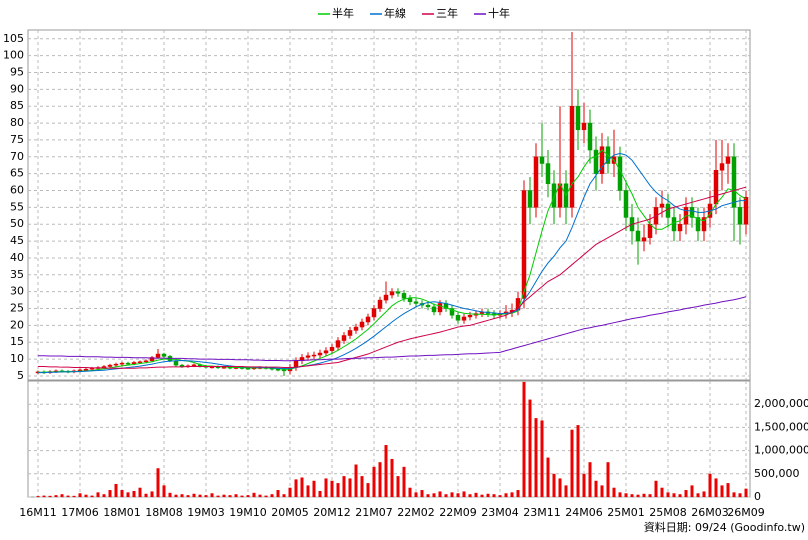 The image size is (808, 540). What do you see at coordinates (17, 190) in the screenshot?
I see `y-tick-label: 60` at bounding box center [17, 190].